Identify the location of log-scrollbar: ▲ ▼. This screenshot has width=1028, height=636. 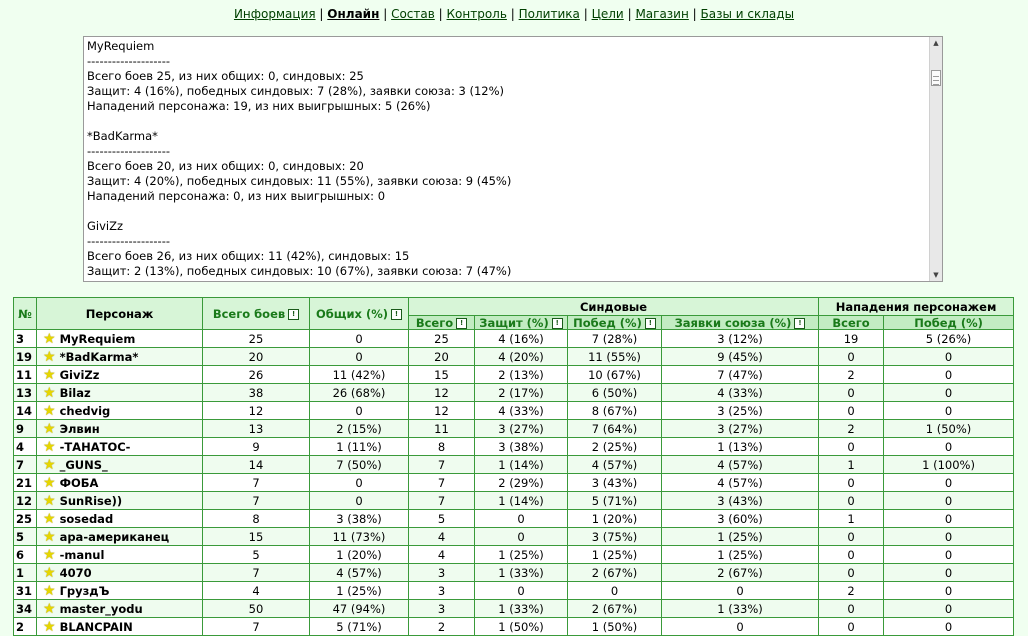
(935, 159).